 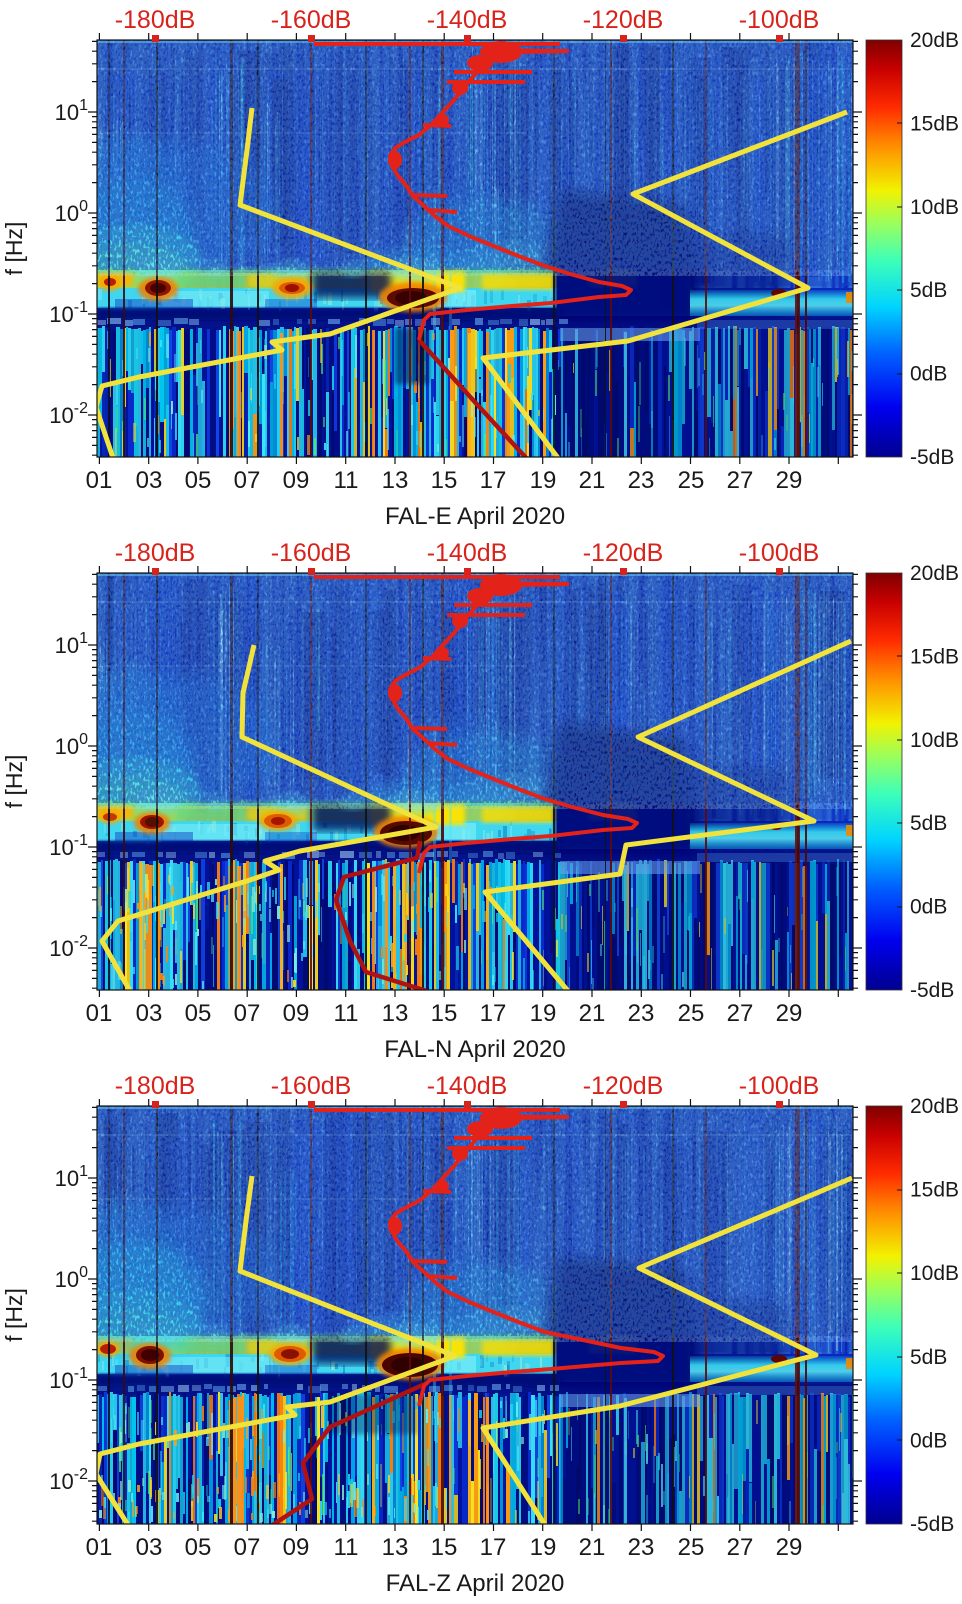 I want to click on svg-text: FAL-N April 2020, so click(x=474, y=1049).